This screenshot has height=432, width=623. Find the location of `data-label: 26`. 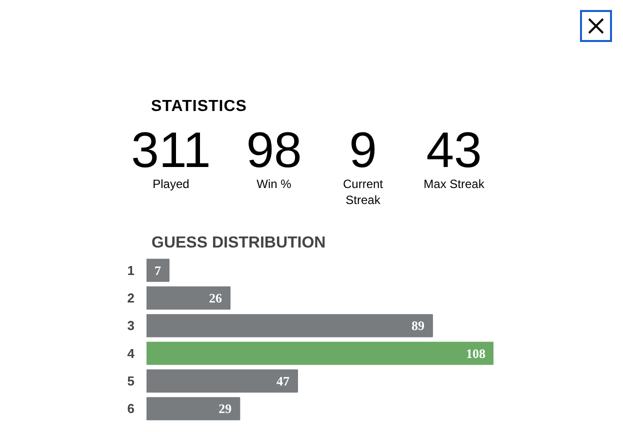

data-label: 26 is located at coordinates (216, 298).